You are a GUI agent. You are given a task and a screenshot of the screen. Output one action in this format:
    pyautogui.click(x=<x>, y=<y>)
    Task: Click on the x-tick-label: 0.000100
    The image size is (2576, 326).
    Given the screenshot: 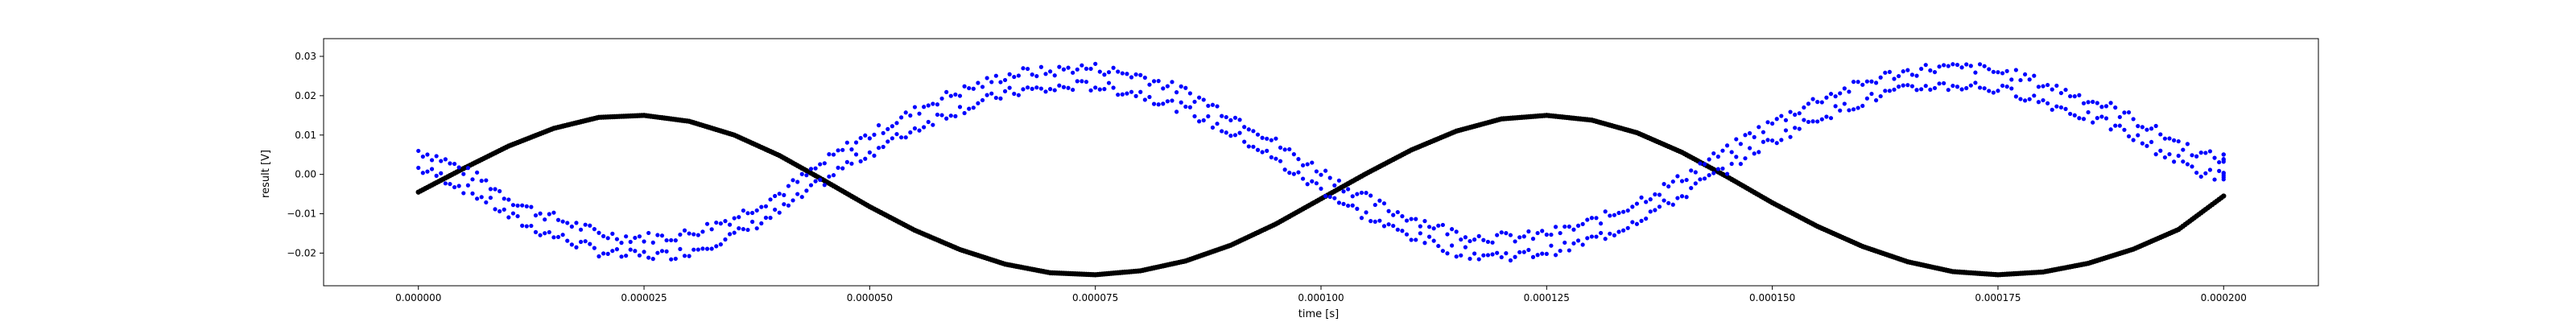 What is the action you would take?
    pyautogui.click(x=1321, y=297)
    